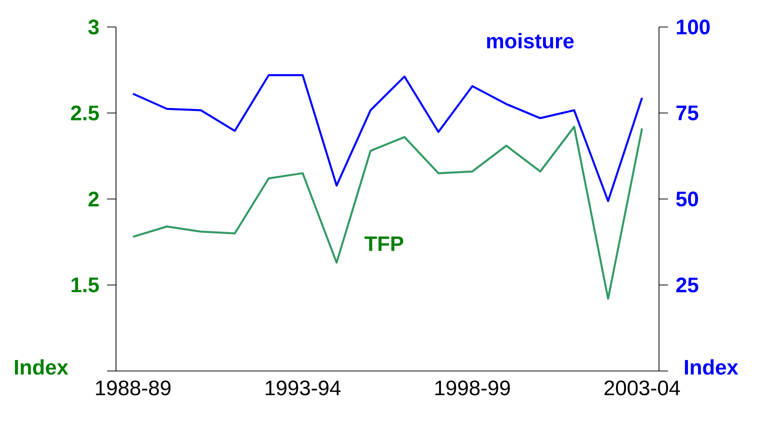 Image resolution: width=761 pixels, height=425 pixels. I want to click on y-tick-label: 2.5, so click(85, 113).